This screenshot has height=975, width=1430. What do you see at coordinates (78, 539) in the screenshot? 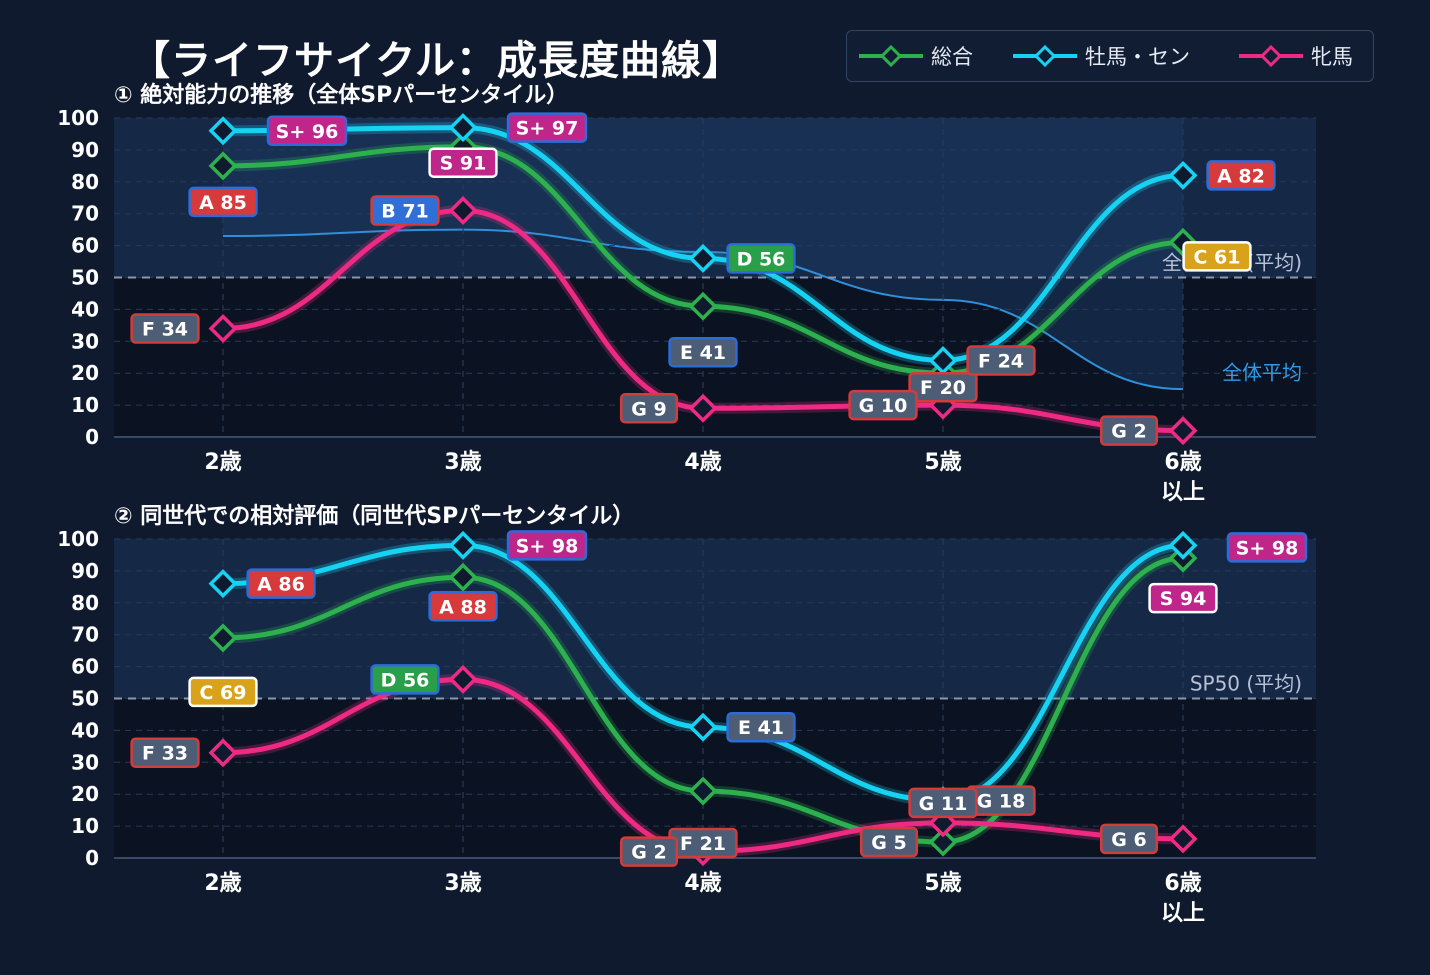
I see `y-tick-label: 100` at bounding box center [78, 539].